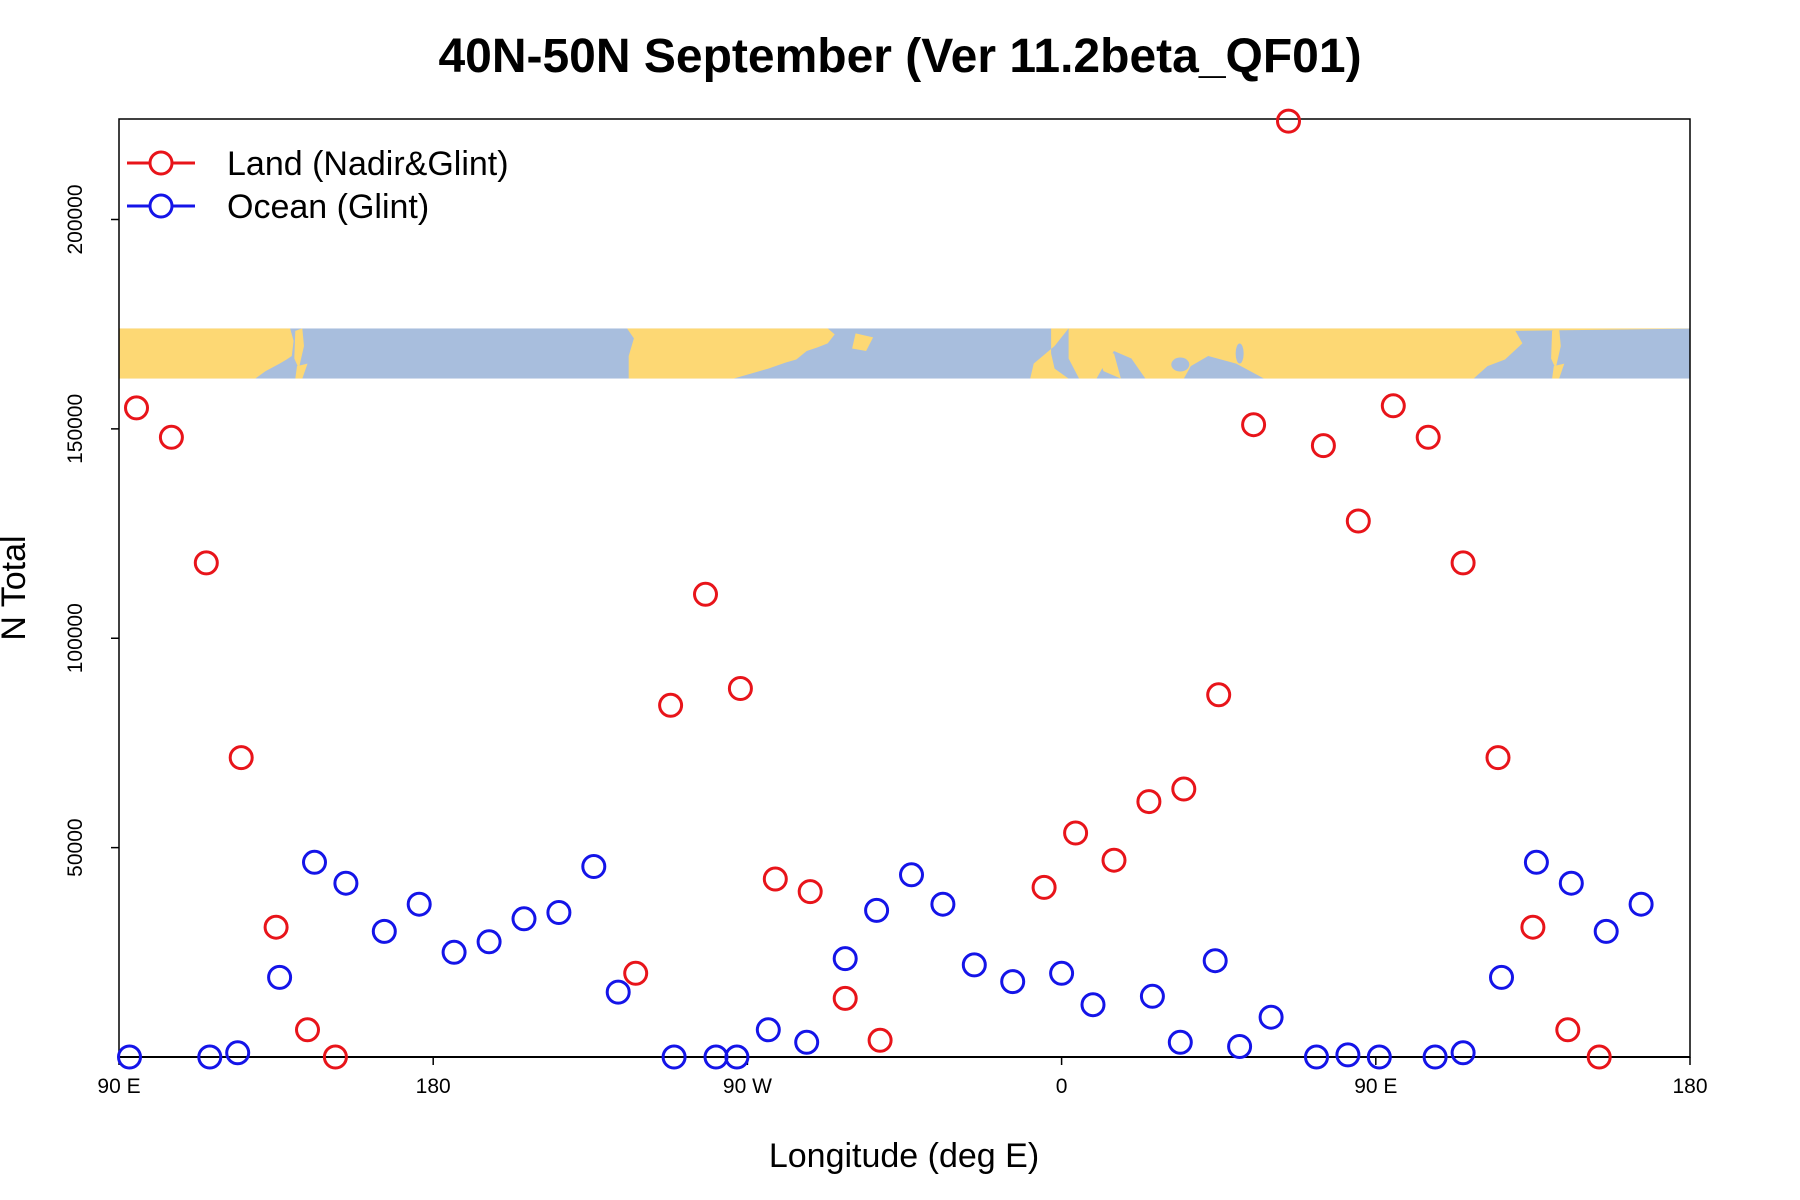  Describe the element at coordinates (904, 353) in the screenshot. I see `world-map-strip` at that location.